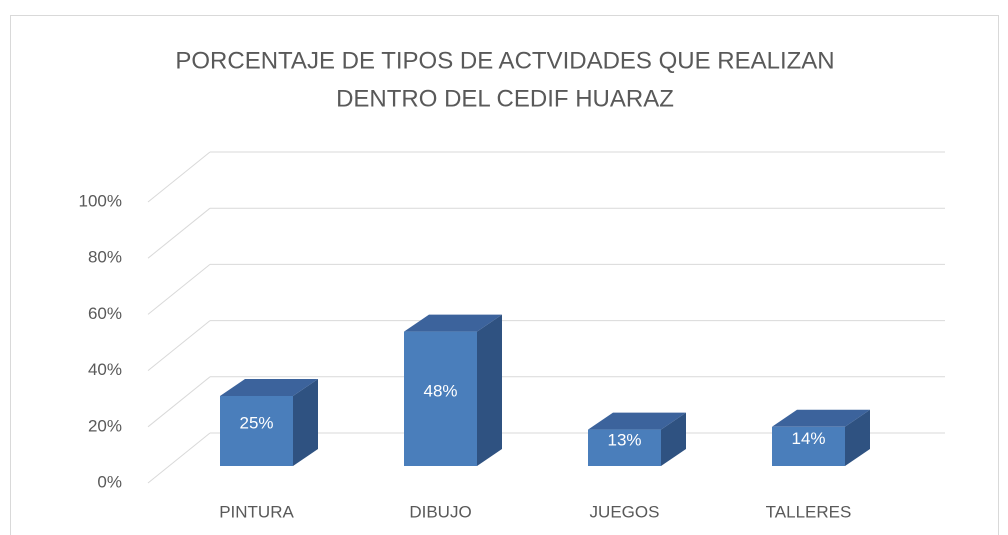  I want to click on x-tick-label: TALLERES, so click(809, 511).